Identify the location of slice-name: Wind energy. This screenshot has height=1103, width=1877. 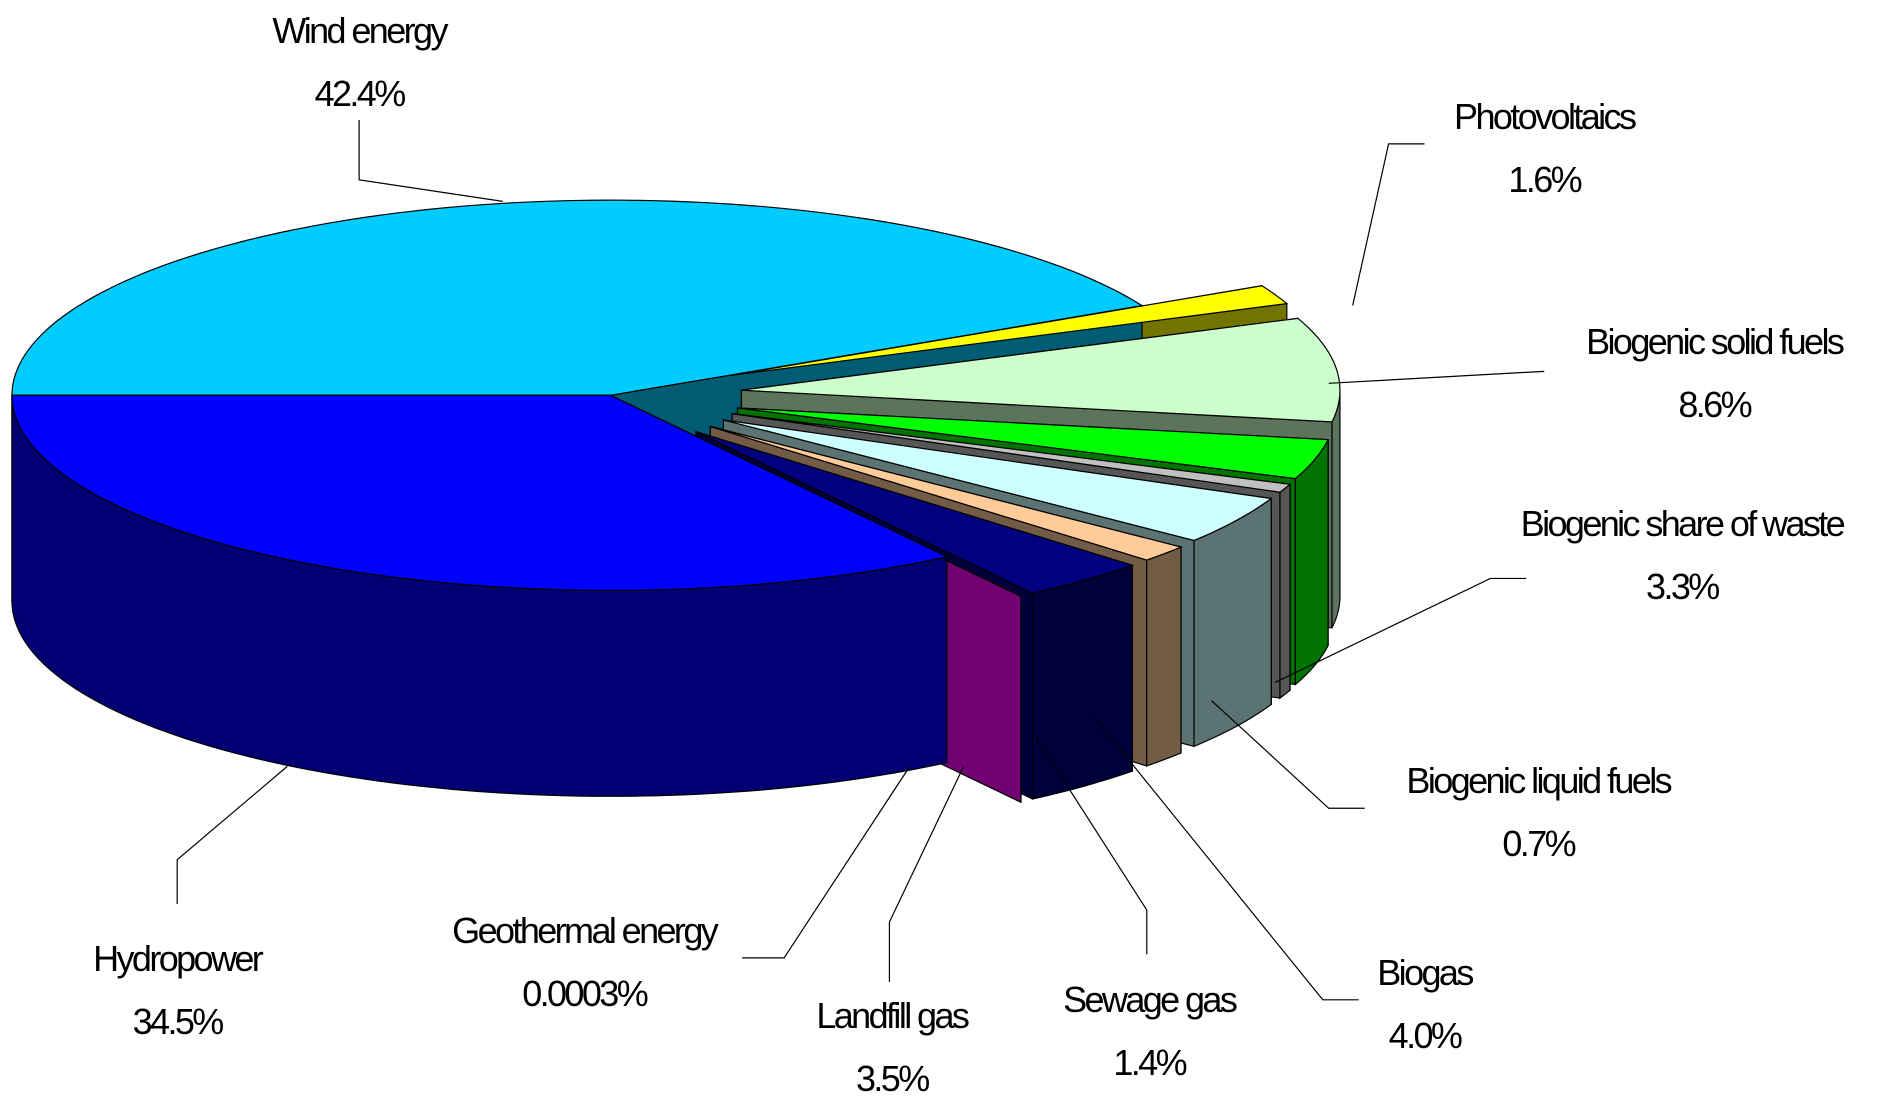
(360, 30).